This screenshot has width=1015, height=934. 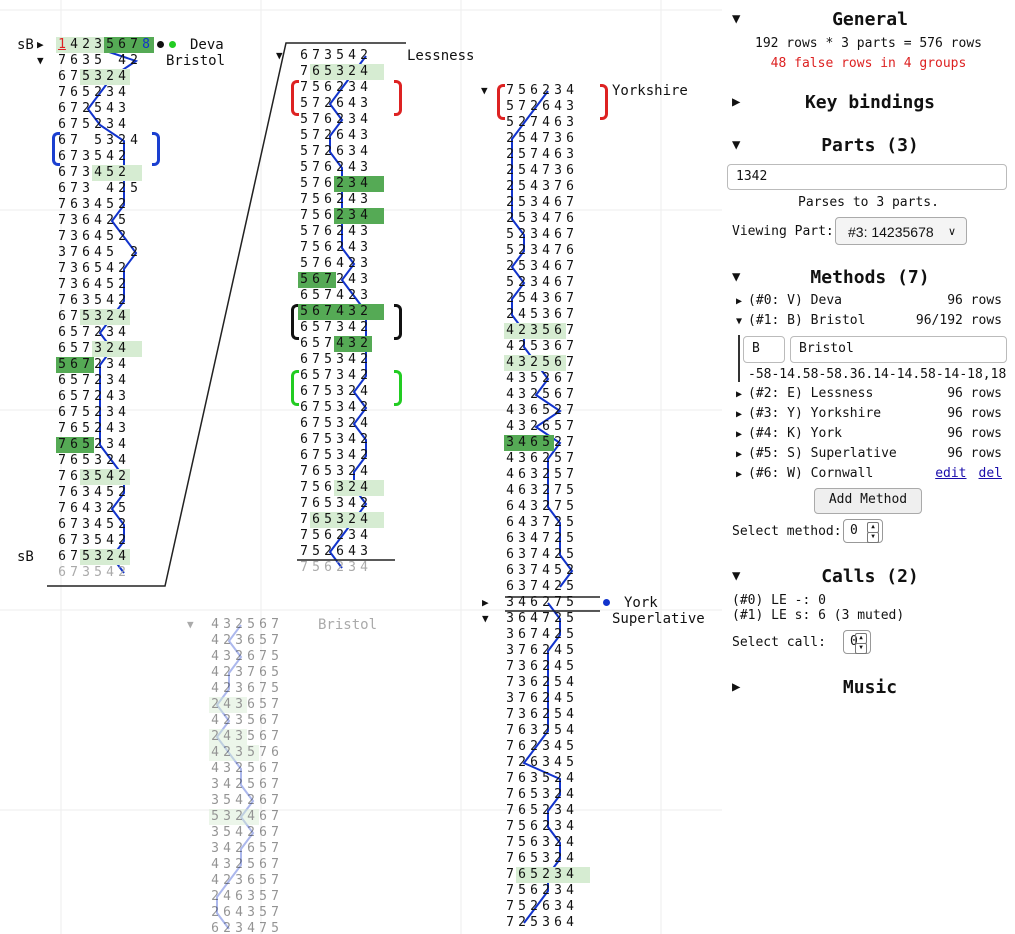 What do you see at coordinates (870, 103) in the screenshot?
I see `section-keybindings-header: ▶ Key bindings` at bounding box center [870, 103].